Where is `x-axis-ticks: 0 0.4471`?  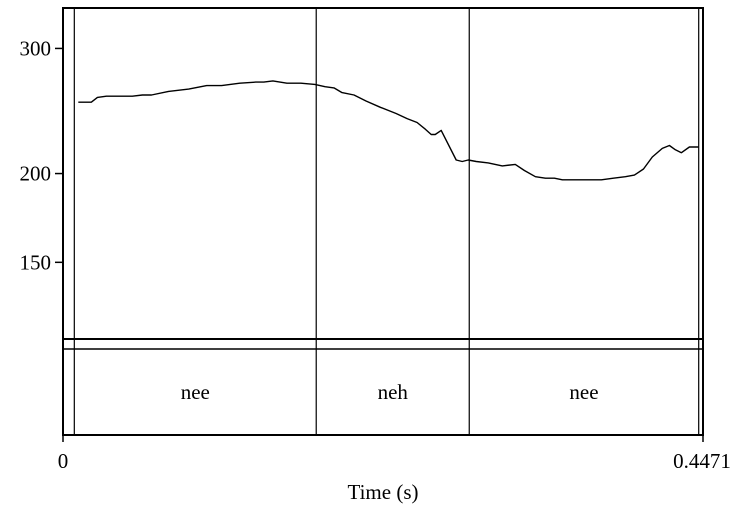
x-axis-ticks: 0 0.4471 is located at coordinates (394, 454).